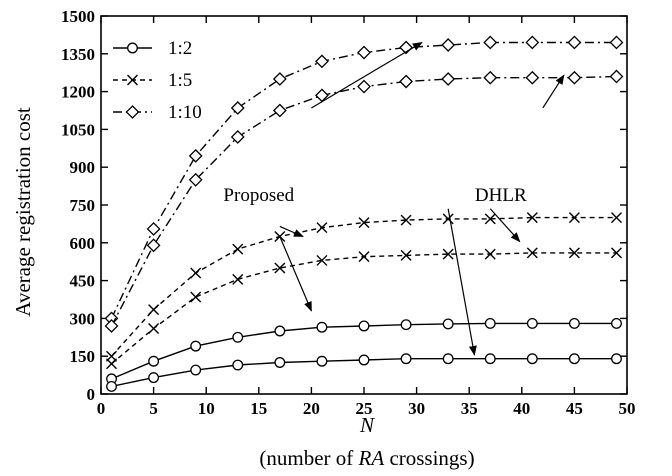  I want to click on series-1-2-dhlr, so click(364, 372).